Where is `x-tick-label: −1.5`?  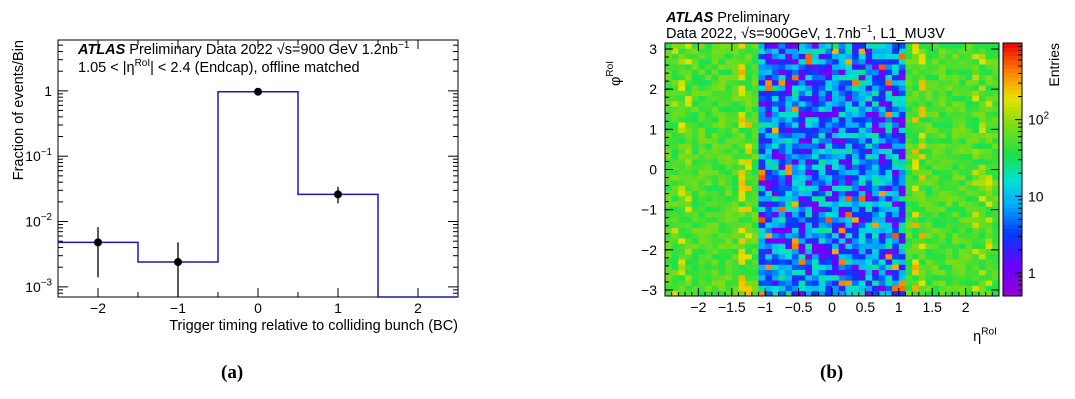
x-tick-label: −1.5 is located at coordinates (732, 307).